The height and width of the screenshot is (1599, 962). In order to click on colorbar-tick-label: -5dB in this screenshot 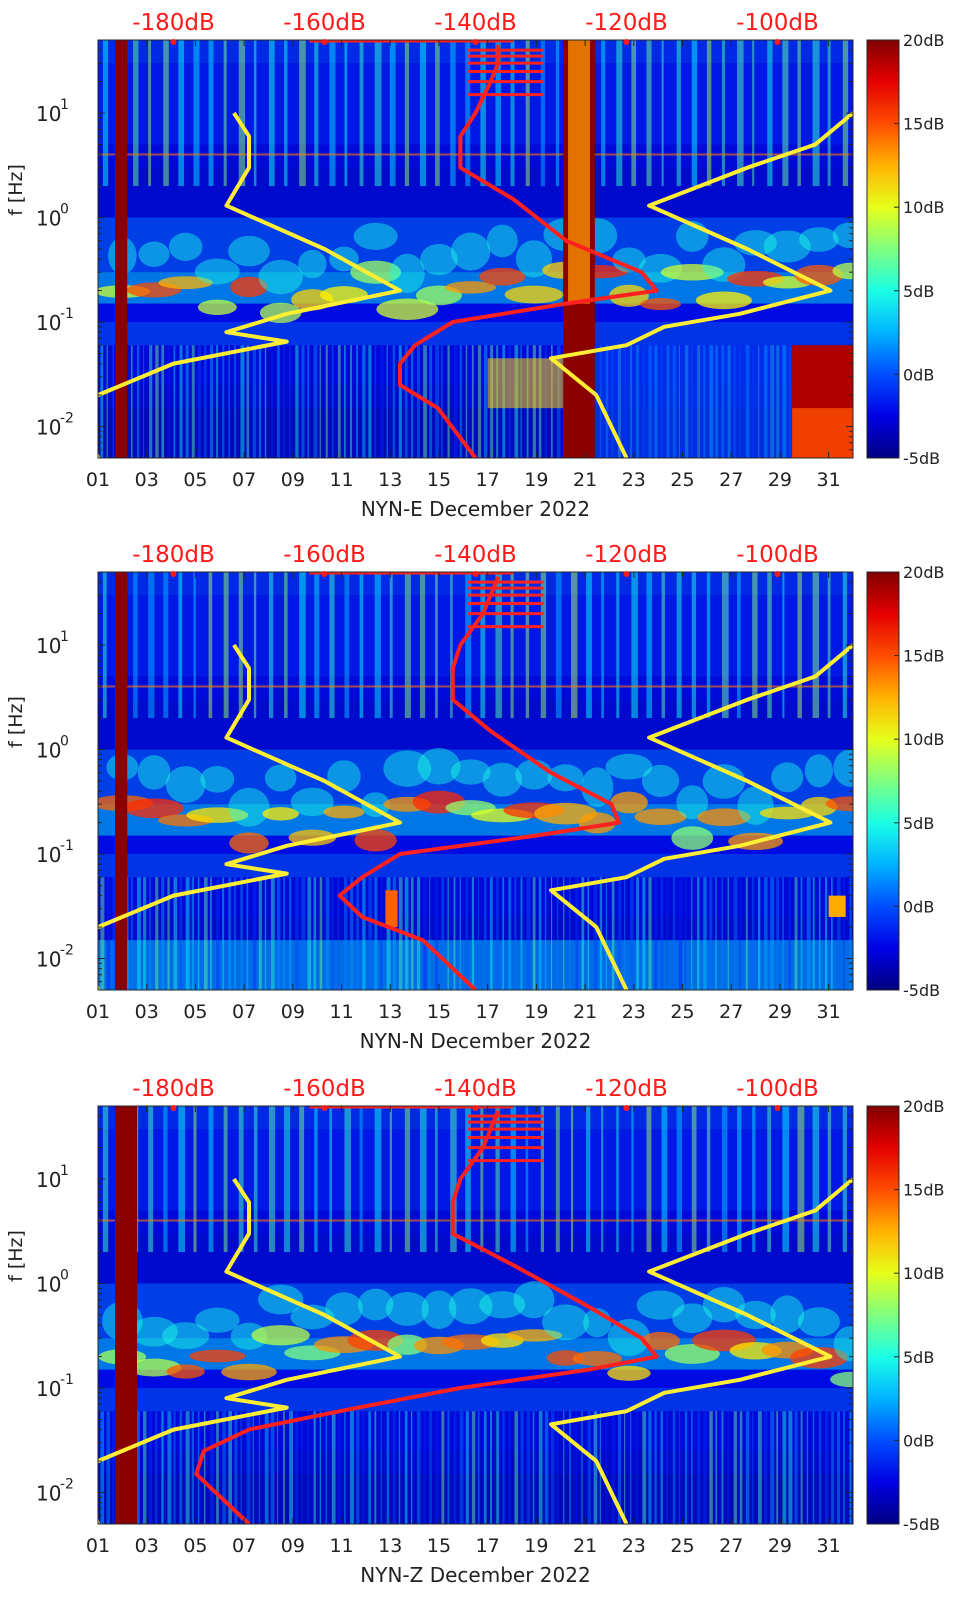, I will do `click(921, 1524)`.